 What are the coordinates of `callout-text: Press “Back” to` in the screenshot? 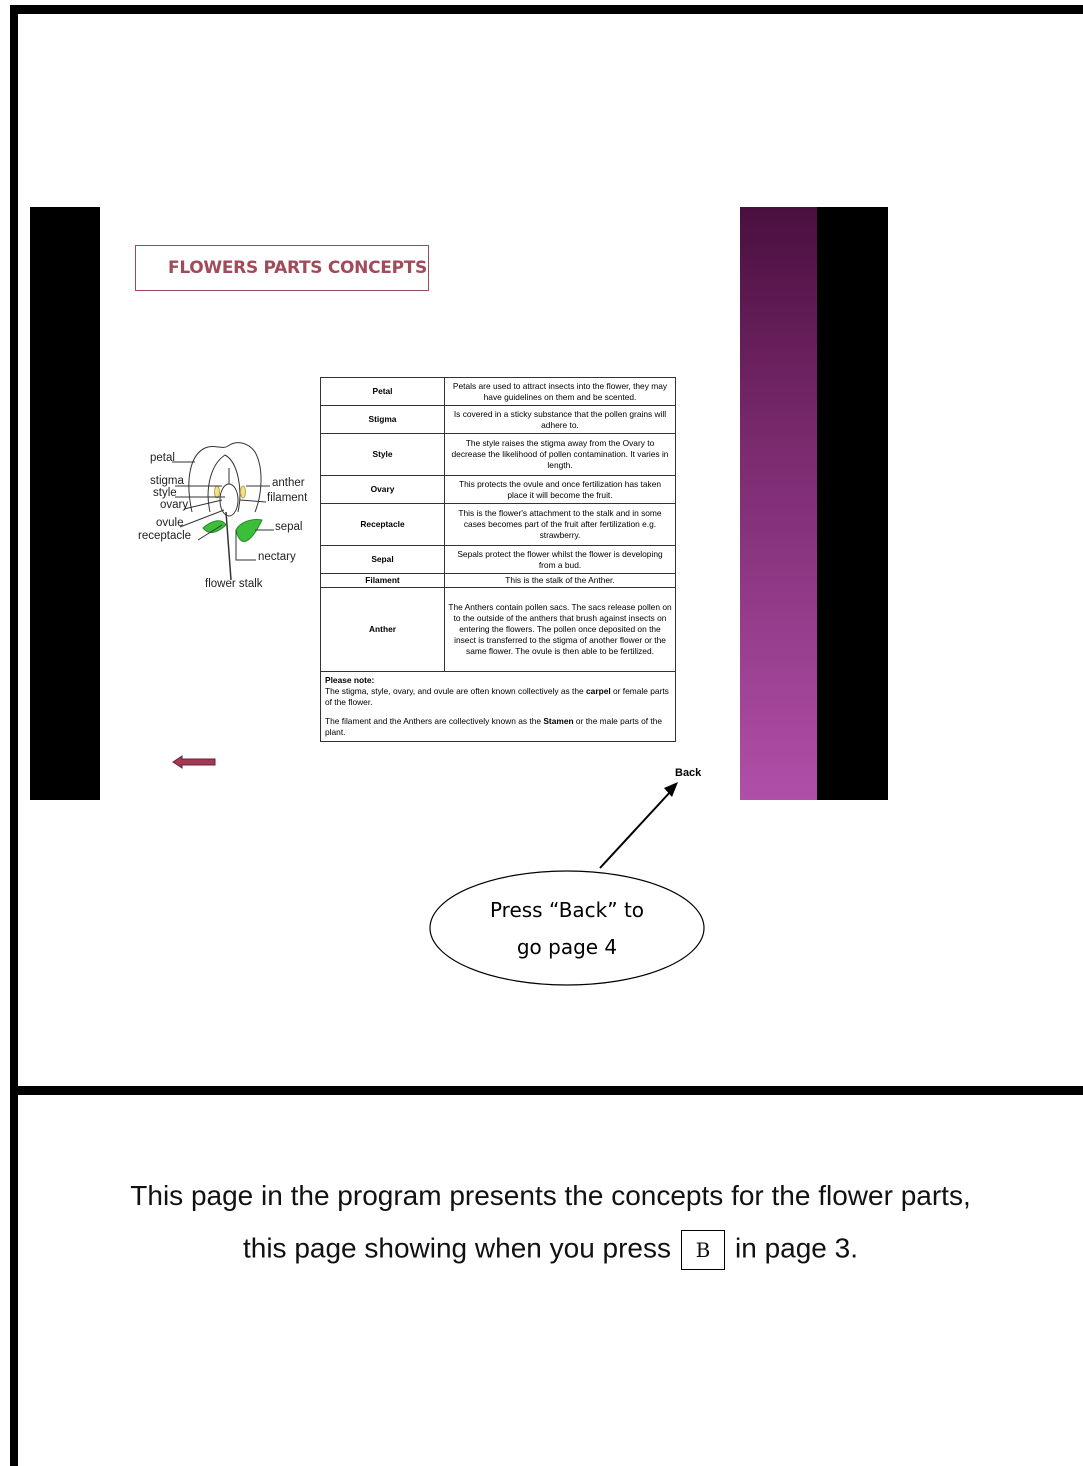 It's located at (567, 910).